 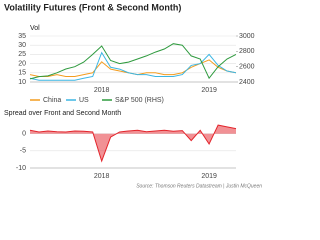 I want to click on area, so click(x=133, y=143).